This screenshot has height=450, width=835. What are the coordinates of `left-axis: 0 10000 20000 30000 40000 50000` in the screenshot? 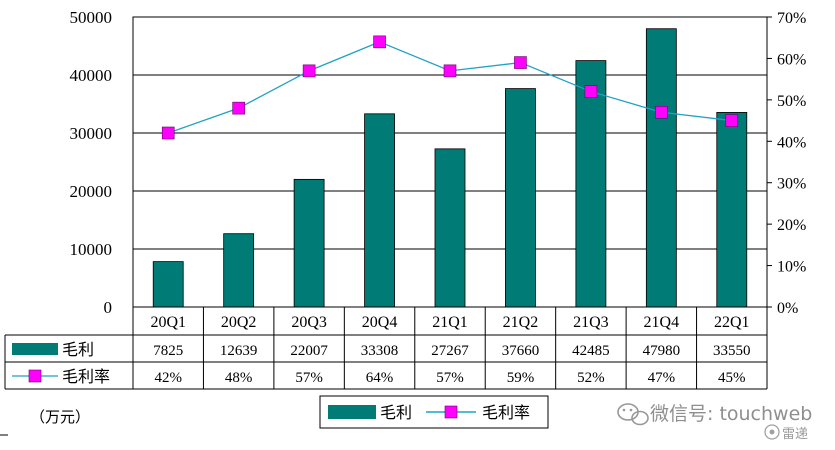 It's located at (91, 162).